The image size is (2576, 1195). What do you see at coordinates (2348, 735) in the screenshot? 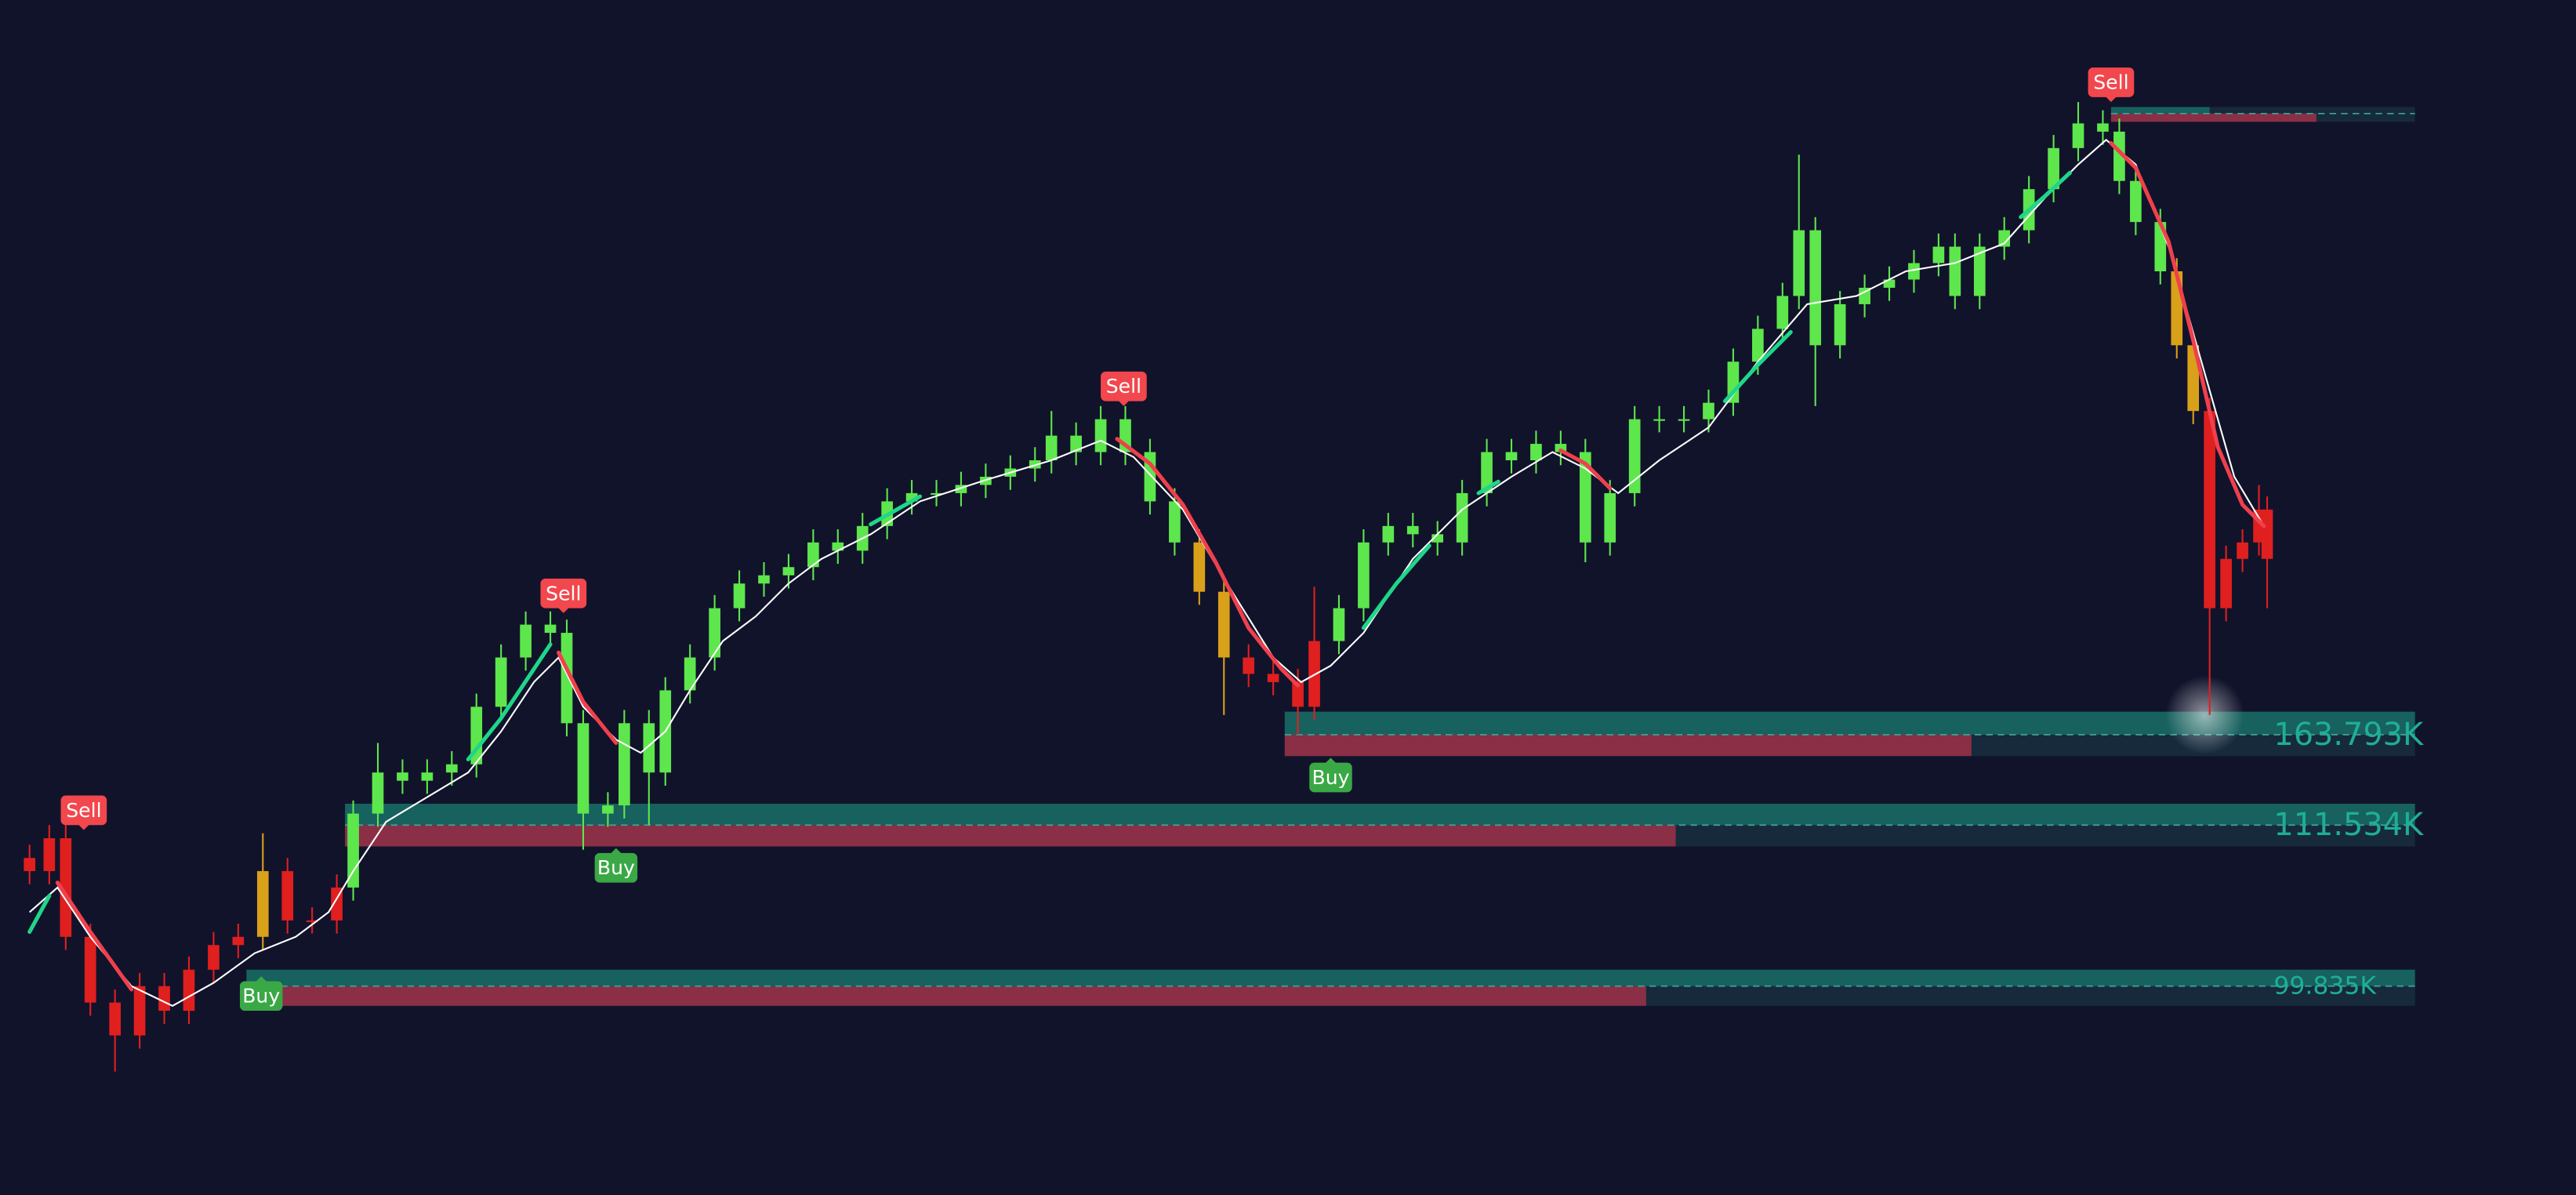
I see `level-label: 163.793K` at bounding box center [2348, 735].